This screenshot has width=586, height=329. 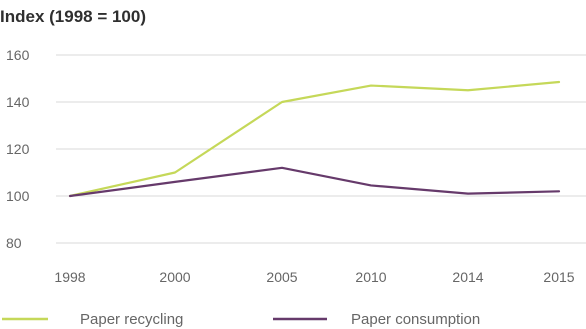 I want to click on x-tick-label: 2015, so click(x=558, y=277).